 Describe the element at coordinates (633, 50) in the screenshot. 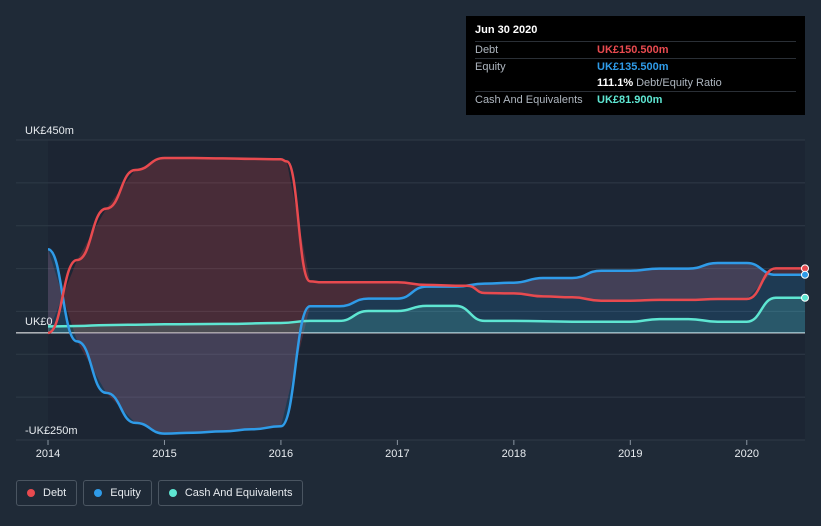

I see `tooltip-debt-value: UK£150.500m` at that location.